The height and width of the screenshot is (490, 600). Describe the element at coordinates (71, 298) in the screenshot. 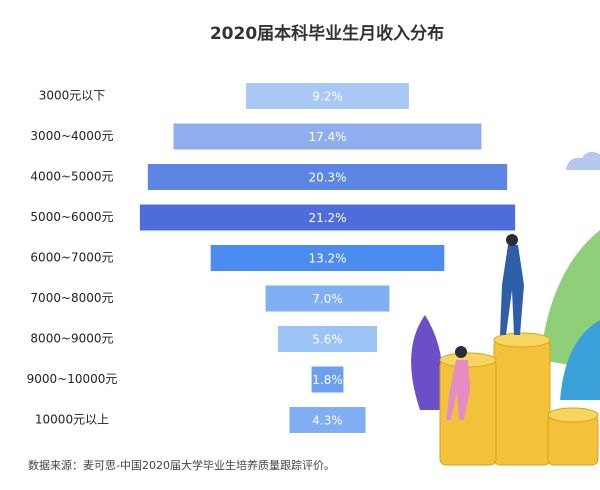

I see `category-label: 7000~8000元` at that location.